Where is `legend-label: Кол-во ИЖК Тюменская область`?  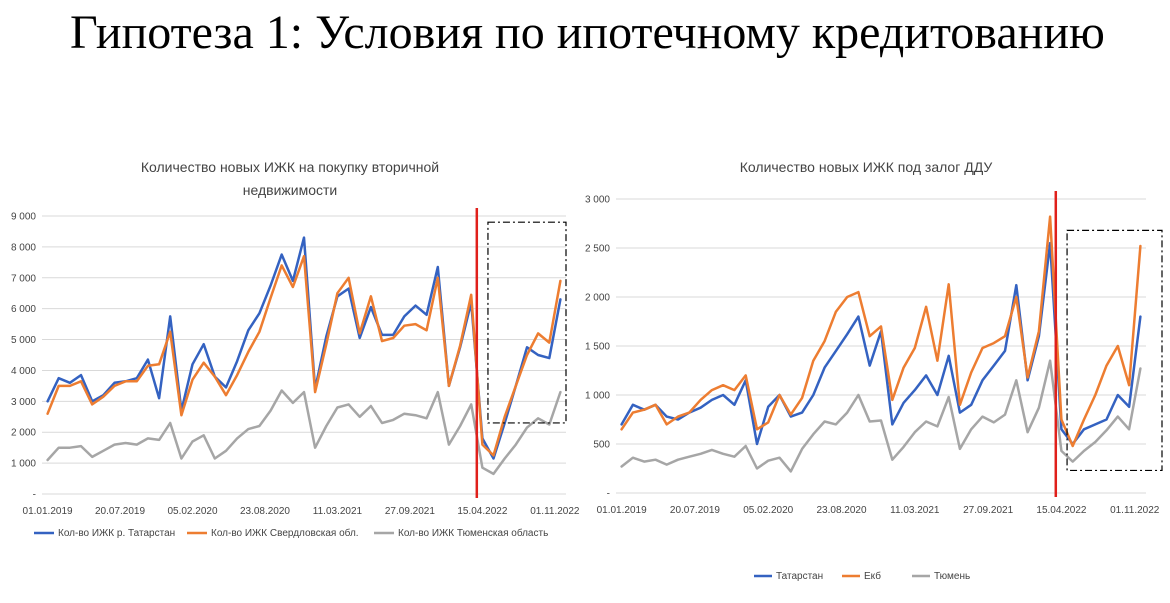 legend-label: Кол-во ИЖК Тюменская область is located at coordinates (473, 533).